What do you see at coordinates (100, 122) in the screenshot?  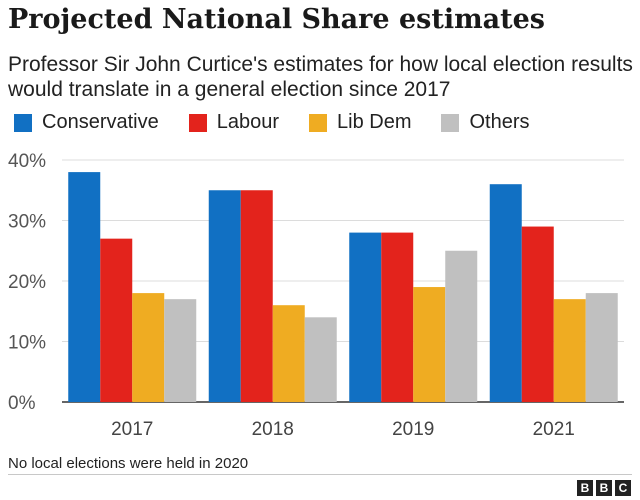 I see `legend-label-conservative: Conservative` at bounding box center [100, 122].